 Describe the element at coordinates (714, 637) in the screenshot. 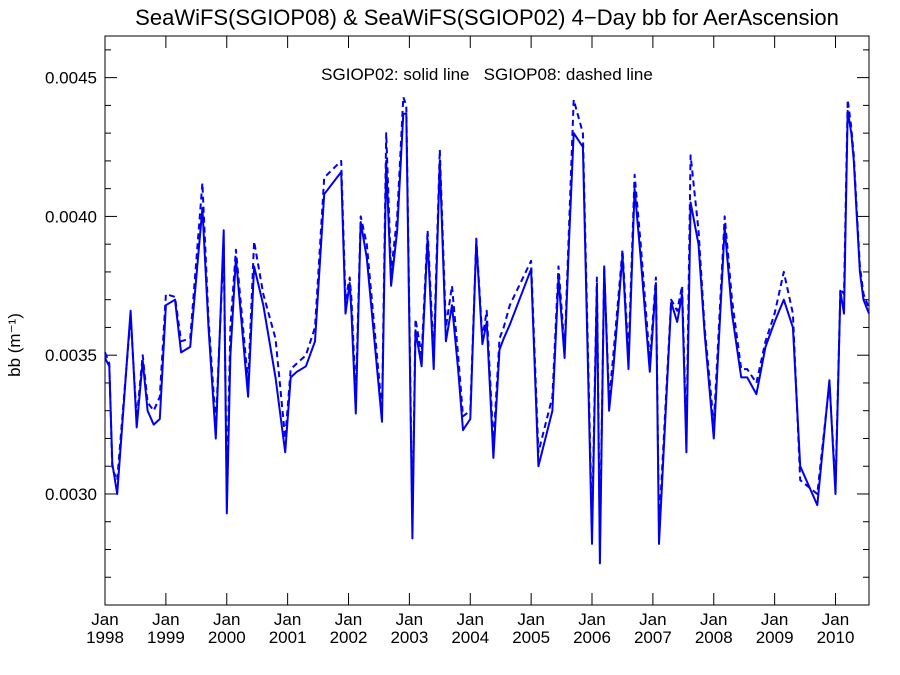

I see `x-tick-year-label: 2008` at that location.